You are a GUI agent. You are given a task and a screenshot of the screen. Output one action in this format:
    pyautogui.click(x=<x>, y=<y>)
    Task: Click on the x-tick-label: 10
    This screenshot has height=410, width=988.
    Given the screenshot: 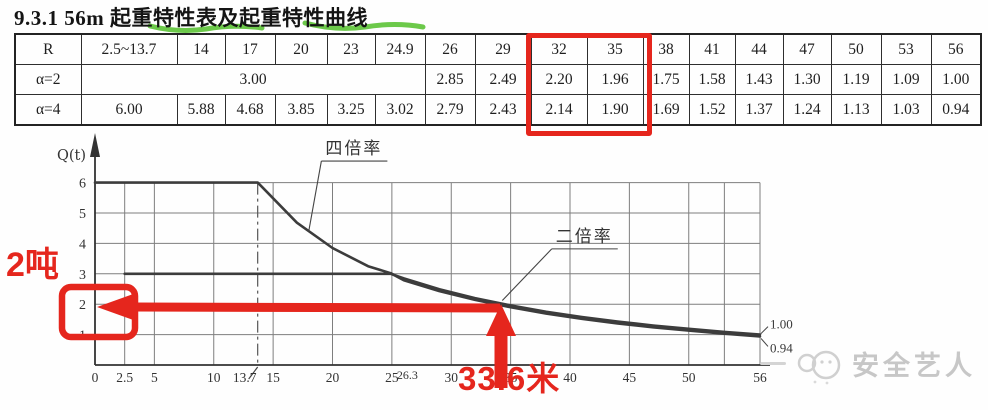 What is the action you would take?
    pyautogui.click(x=214, y=377)
    